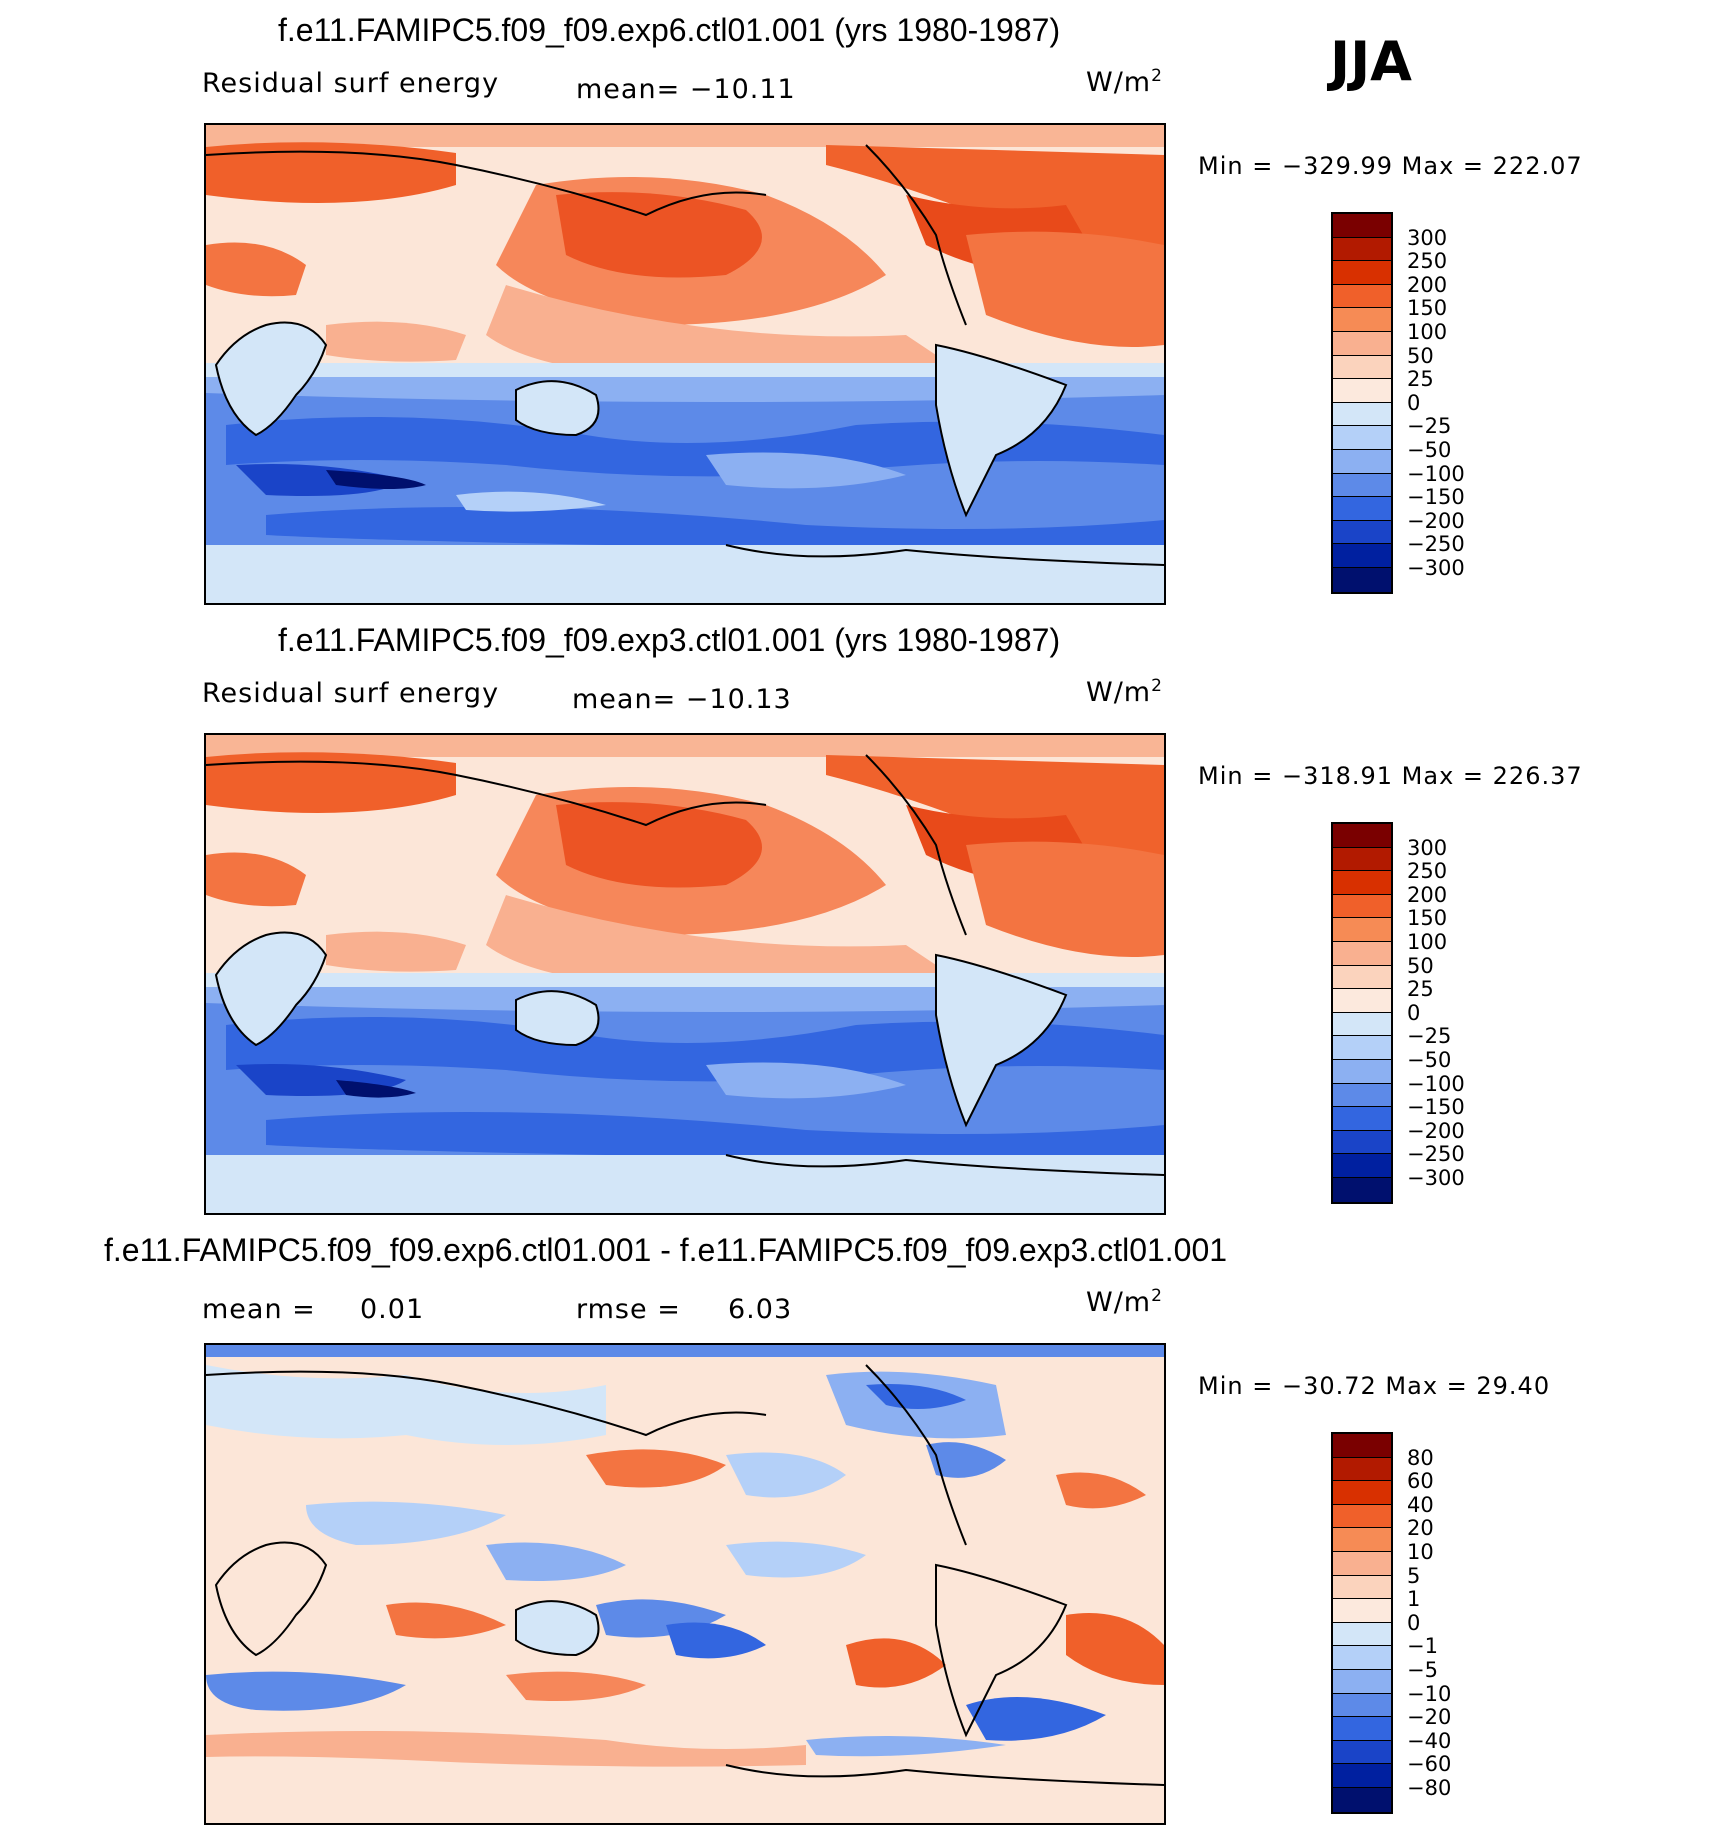 This screenshot has width=1710, height=1825. Describe the element at coordinates (1420, 989) in the screenshot. I see `colorbar-tick-label: 25` at that location.